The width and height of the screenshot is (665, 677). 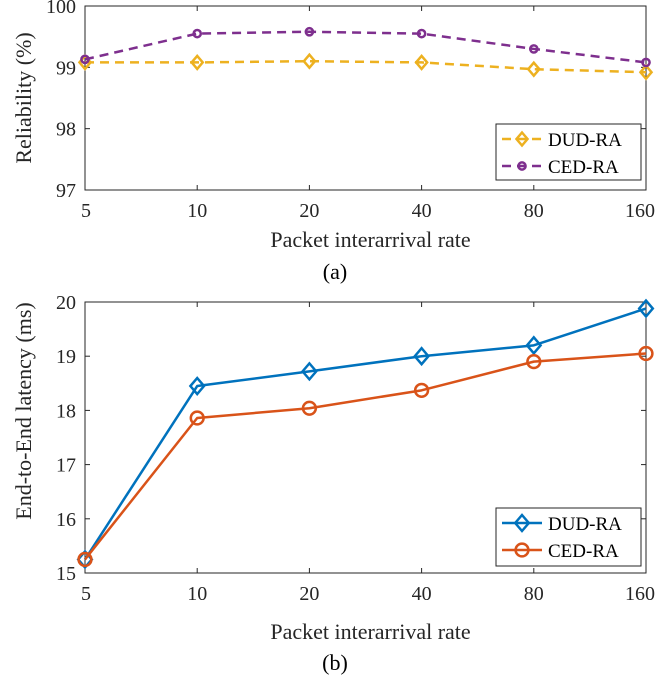 I want to click on x-tick-label-a: 5, so click(x=86, y=211).